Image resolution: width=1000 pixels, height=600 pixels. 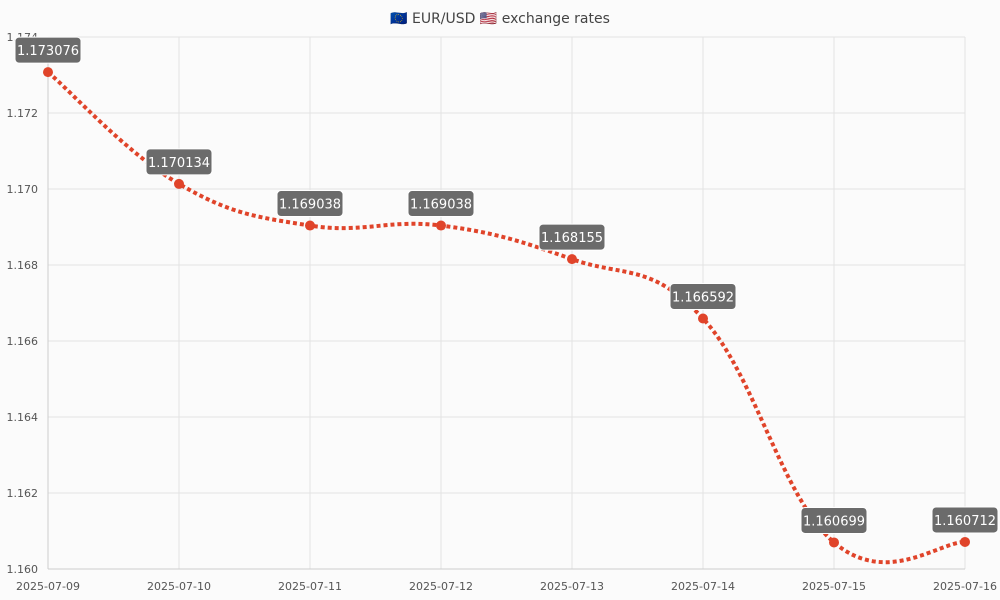 What do you see at coordinates (23, 417) in the screenshot?
I see `y-tick-label: 1.164` at bounding box center [23, 417].